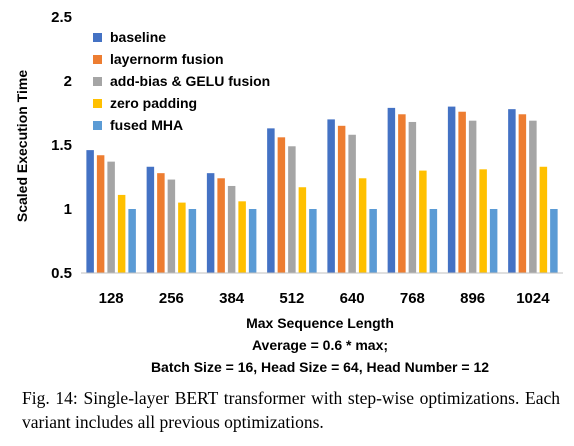 The width and height of the screenshot is (574, 446). I want to click on legend-label: baseline, so click(138, 37).